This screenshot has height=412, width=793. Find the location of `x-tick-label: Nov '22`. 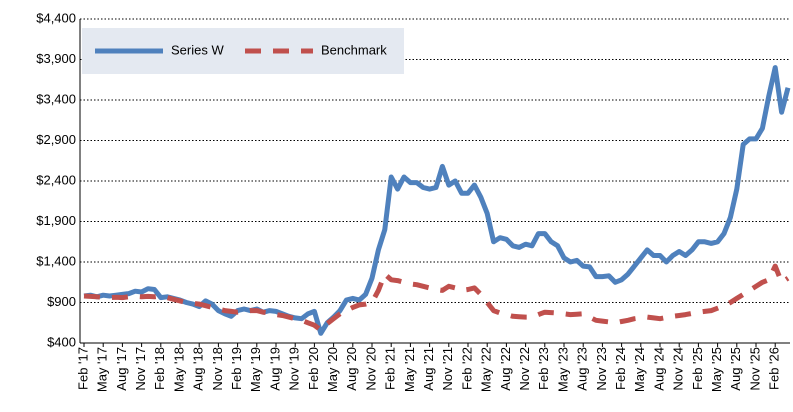

x-tick-label: Nov '22 is located at coordinates (524, 369).